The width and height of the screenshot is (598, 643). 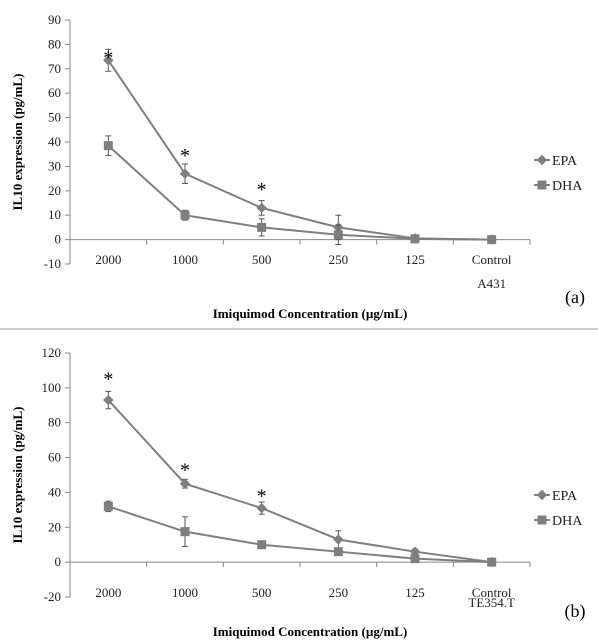 What do you see at coordinates (54, 19) in the screenshot?
I see `y-tick-label: 90` at bounding box center [54, 19].